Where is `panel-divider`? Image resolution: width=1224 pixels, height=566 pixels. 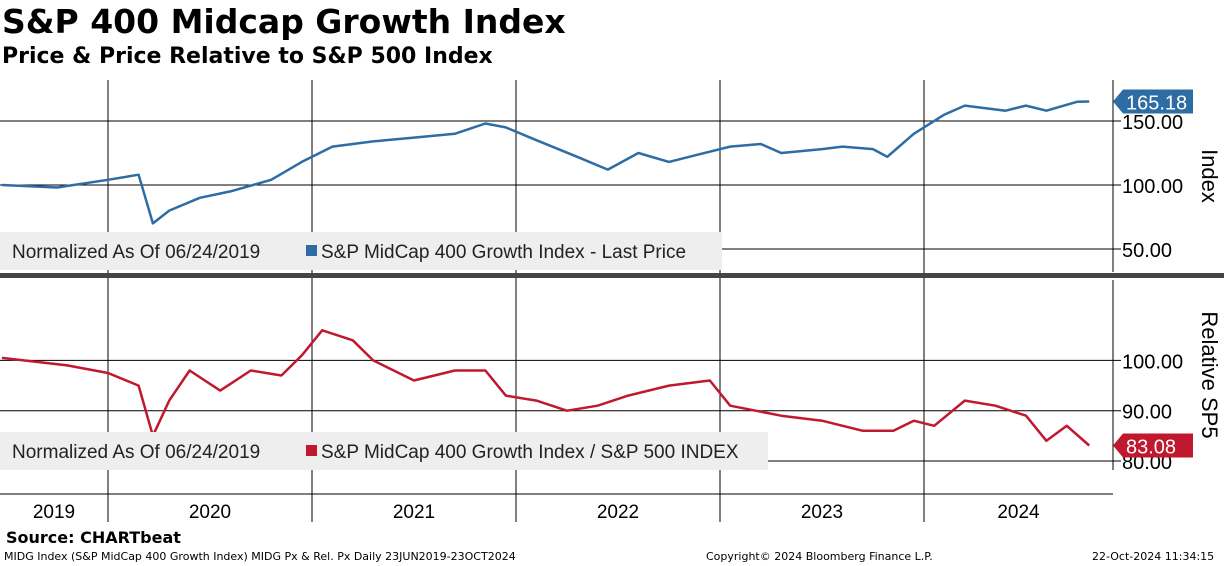
panel-divider is located at coordinates (612, 275).